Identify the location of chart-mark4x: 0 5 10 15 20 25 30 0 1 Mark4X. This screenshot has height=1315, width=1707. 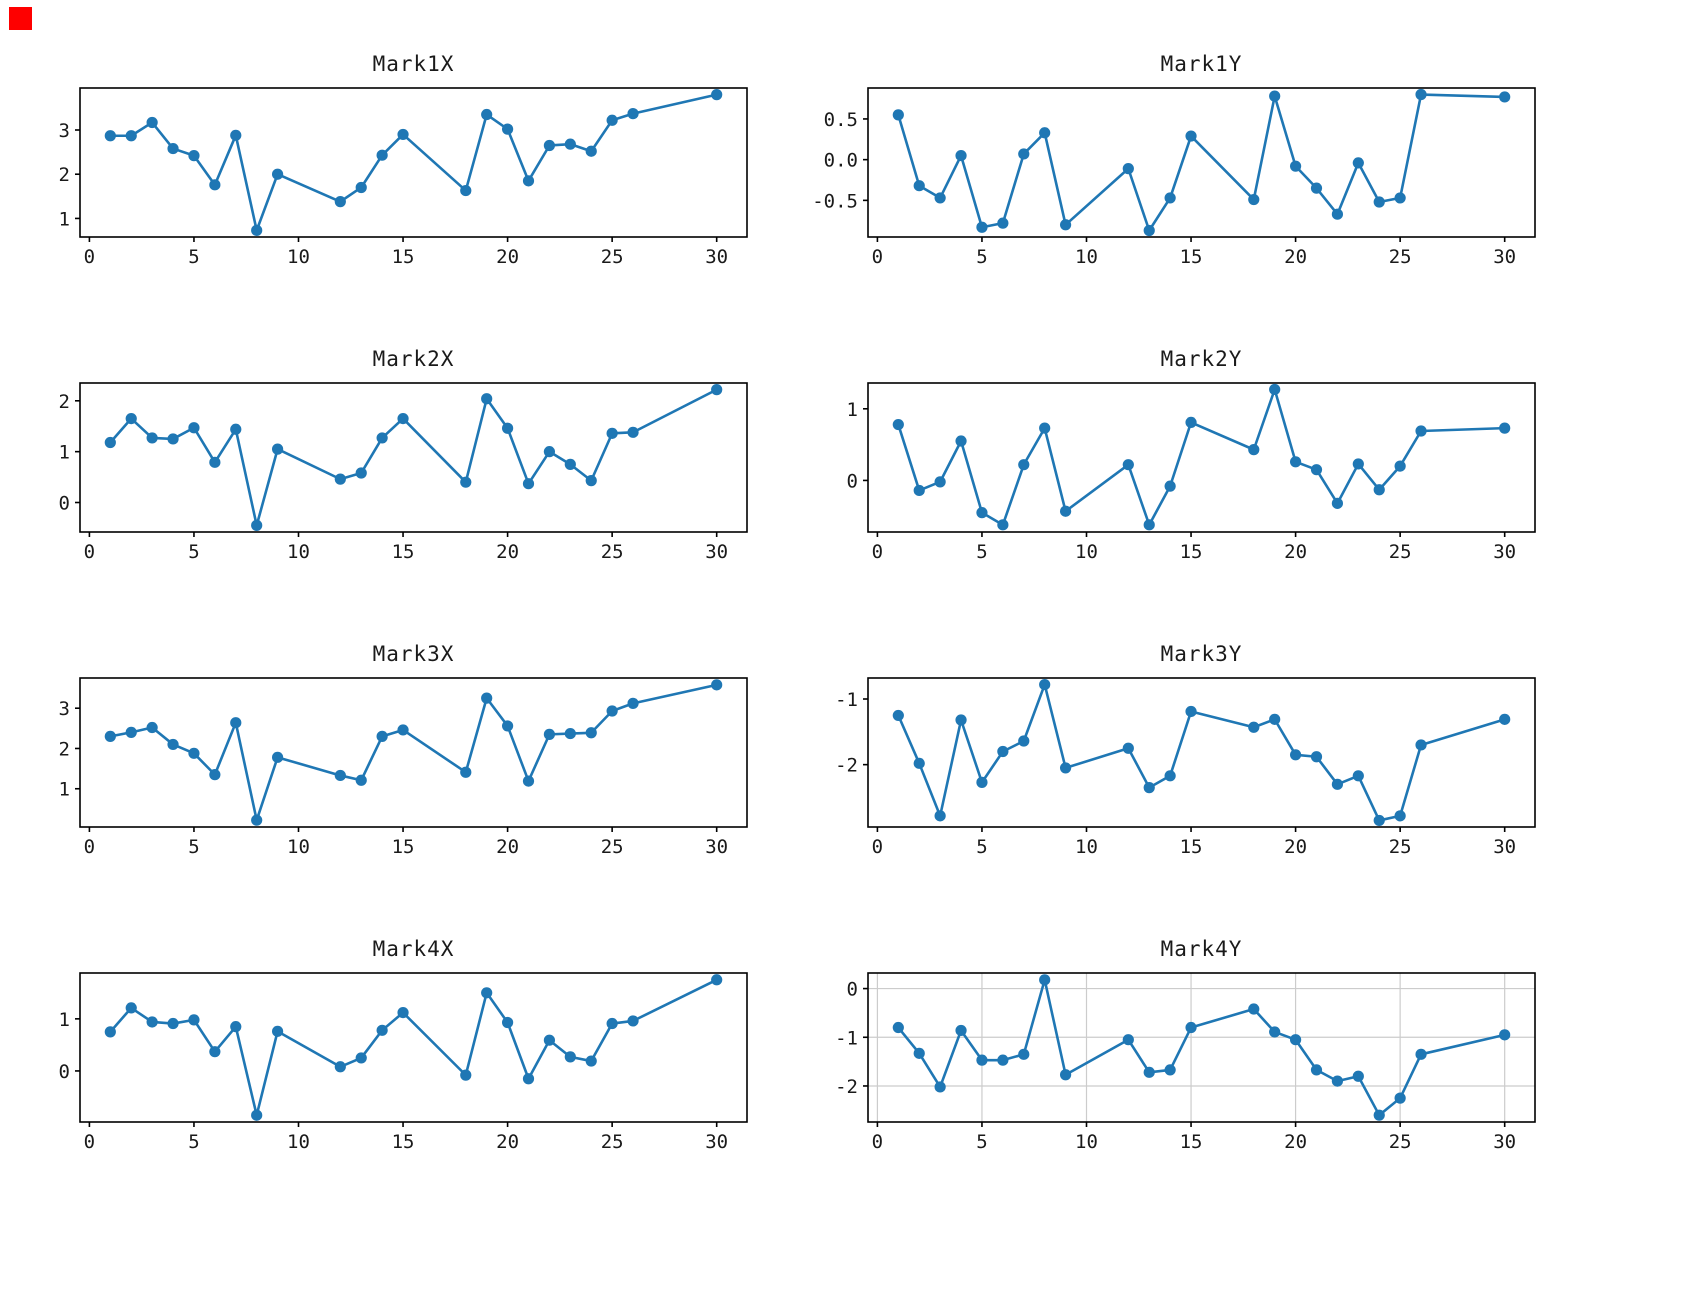
(415, 1032).